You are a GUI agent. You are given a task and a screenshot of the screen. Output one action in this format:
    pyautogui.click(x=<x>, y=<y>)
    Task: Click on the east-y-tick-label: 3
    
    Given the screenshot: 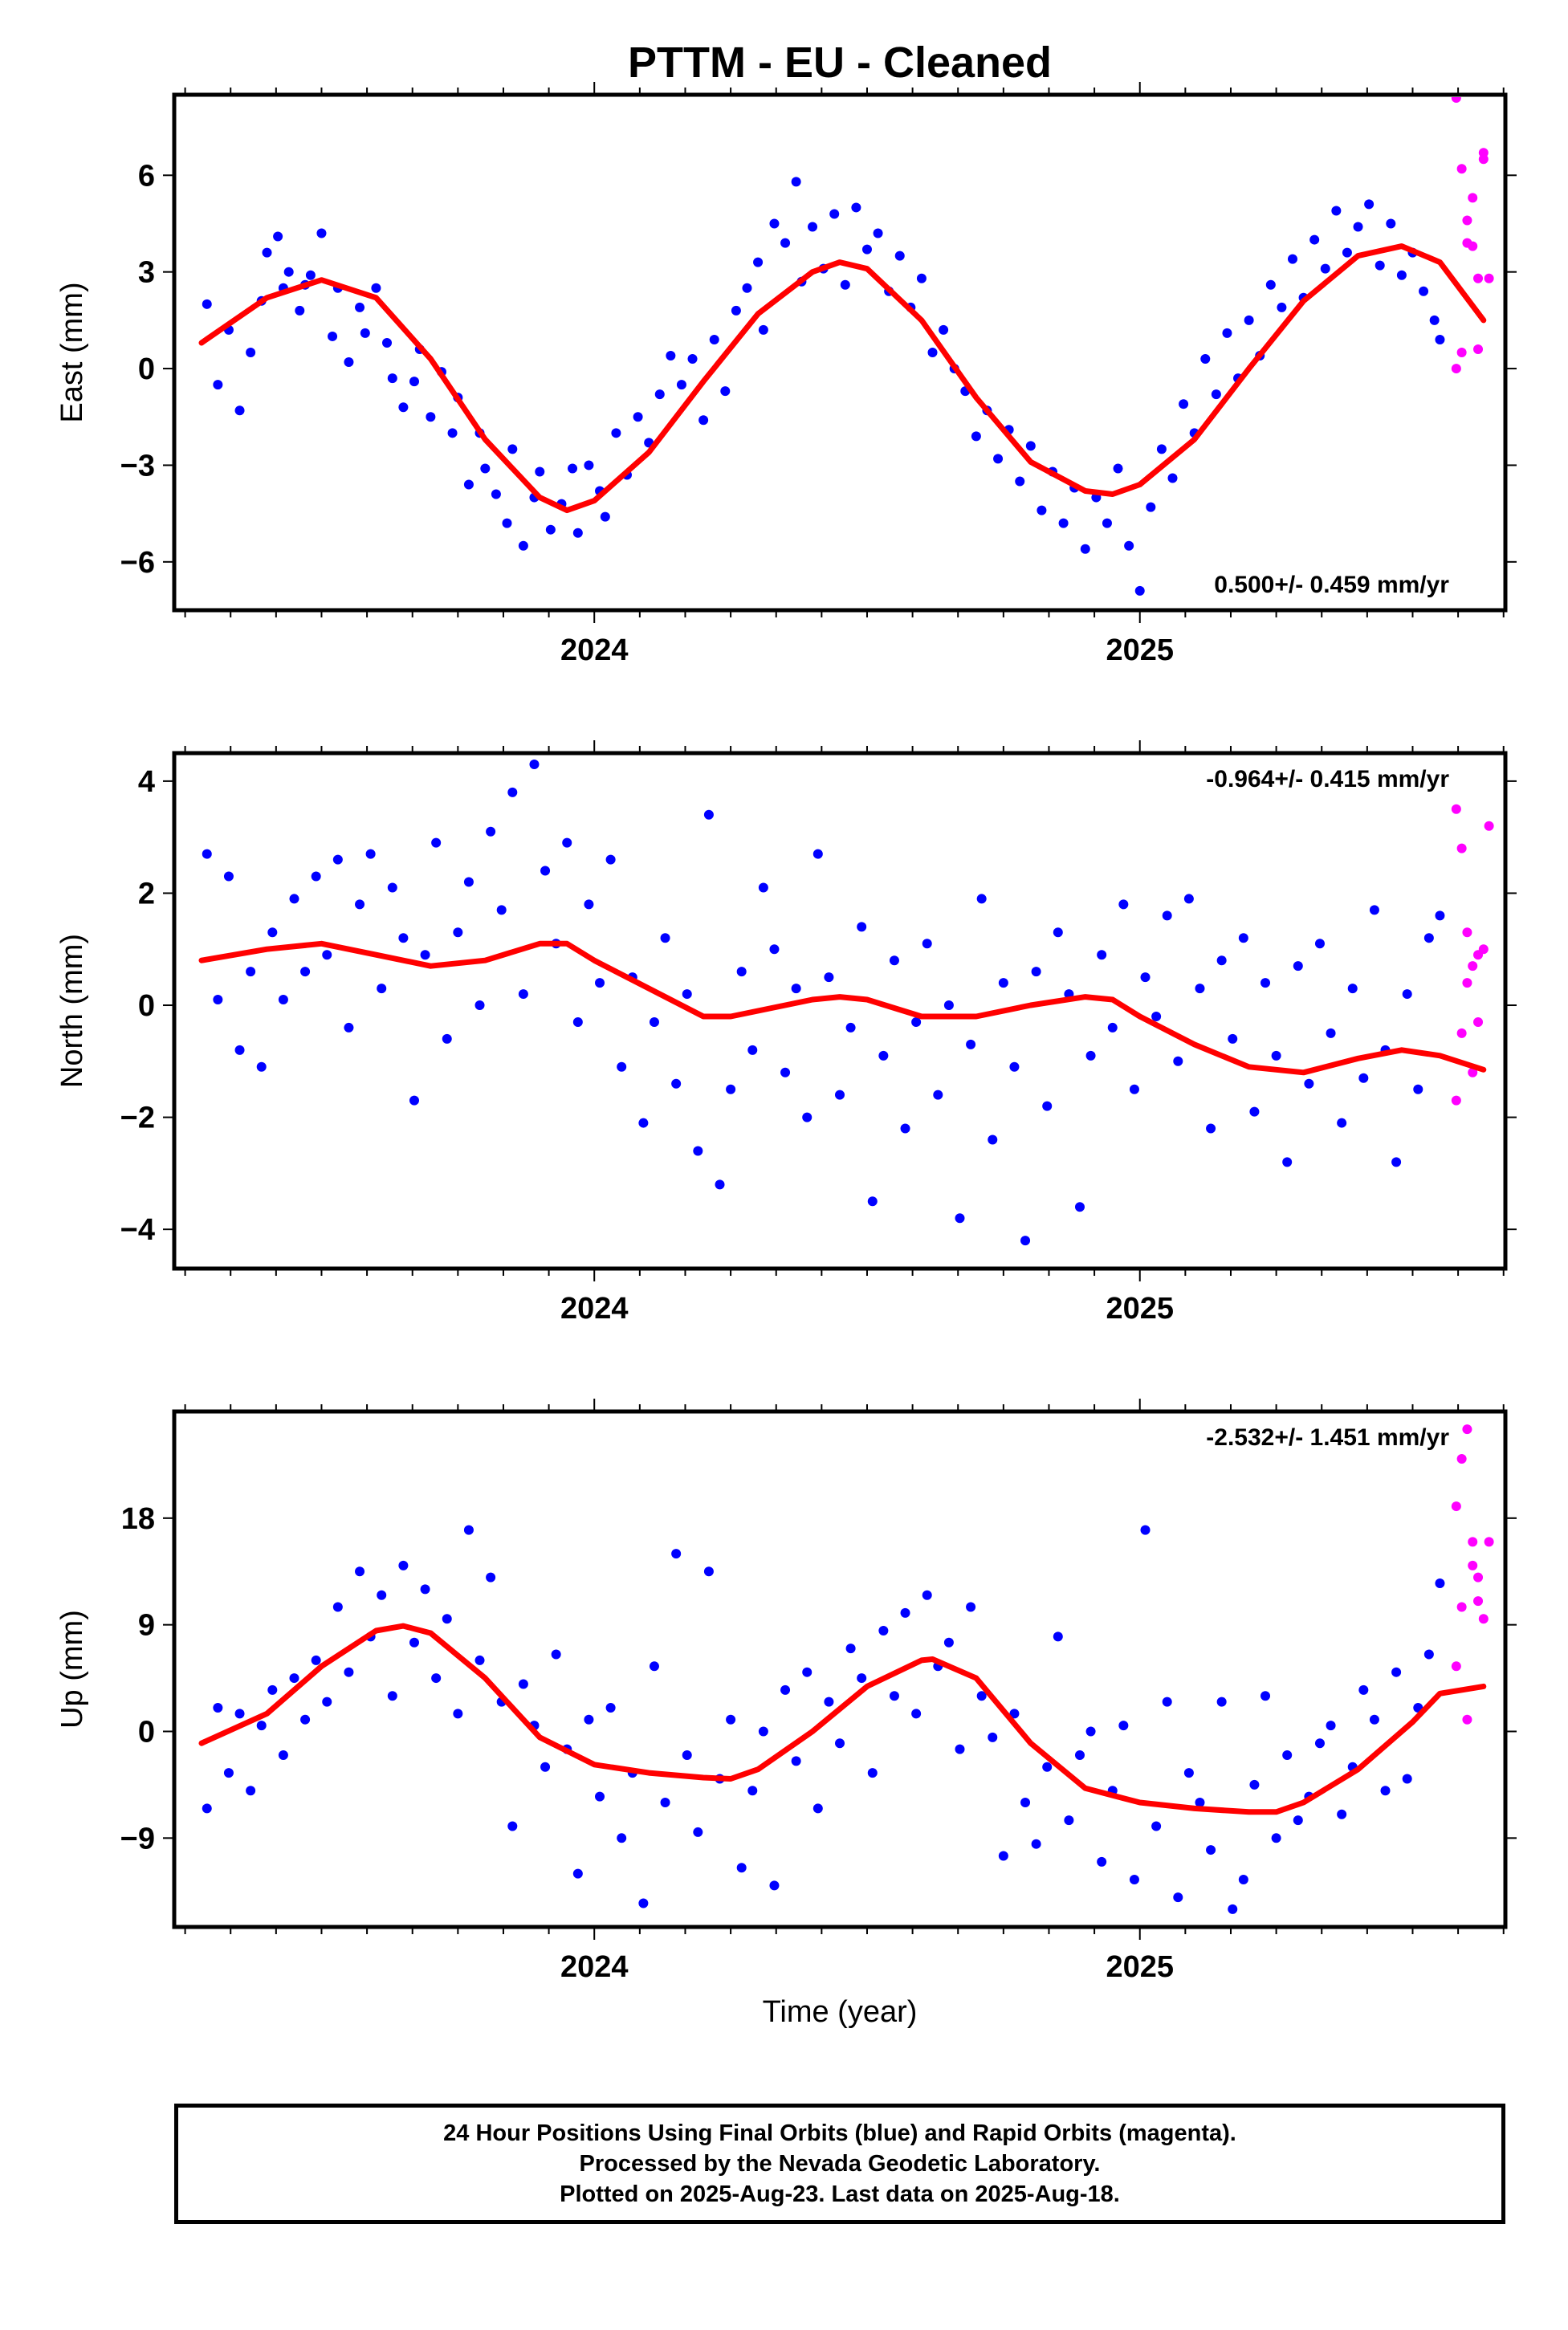 What is the action you would take?
    pyautogui.click(x=146, y=273)
    